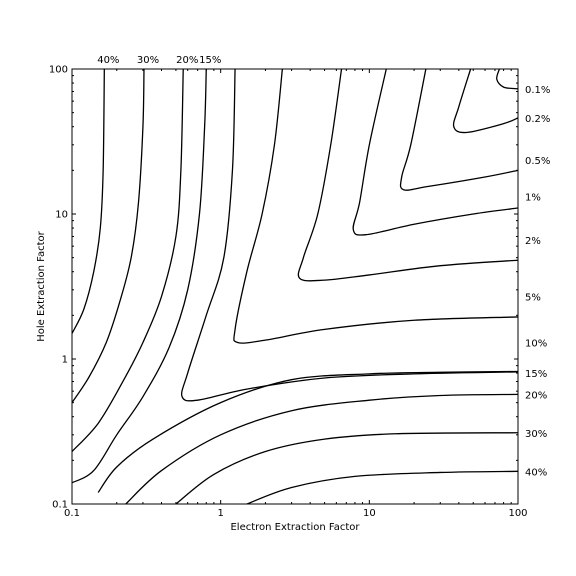 This screenshot has height=576, width=576. I want to click on top-contour-label: 40%, so click(108, 60).